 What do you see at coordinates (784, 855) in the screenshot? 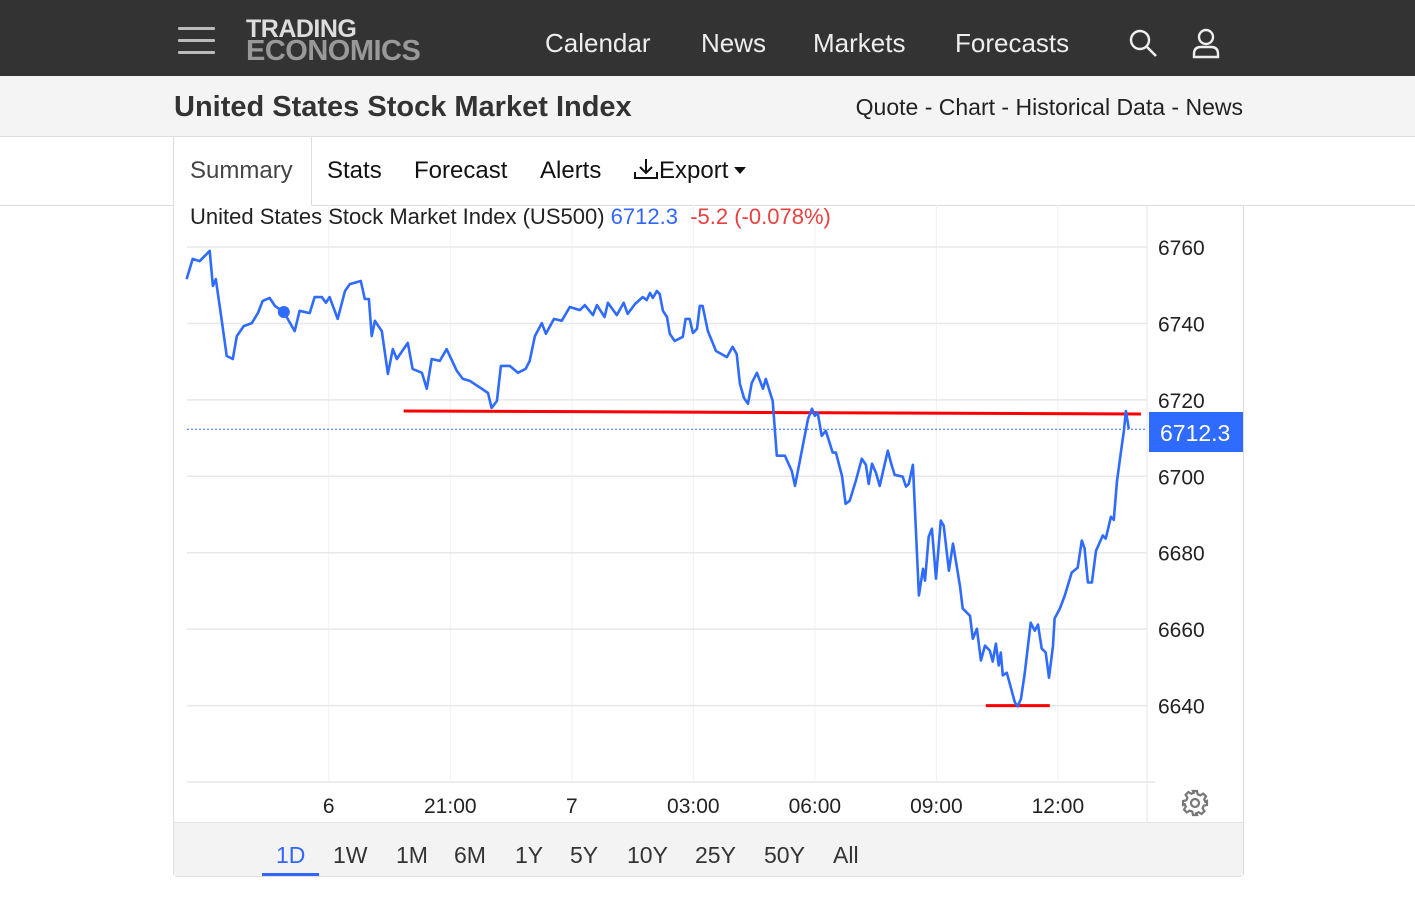
I see `range-50y: 50Y` at bounding box center [784, 855].